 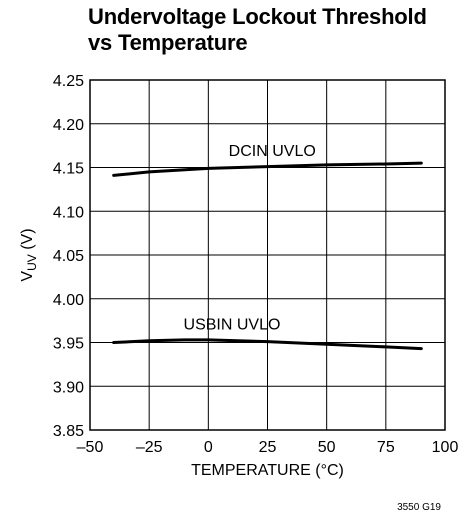 What do you see at coordinates (419, 507) in the screenshot?
I see `figure-id: 3550 G19` at bounding box center [419, 507].